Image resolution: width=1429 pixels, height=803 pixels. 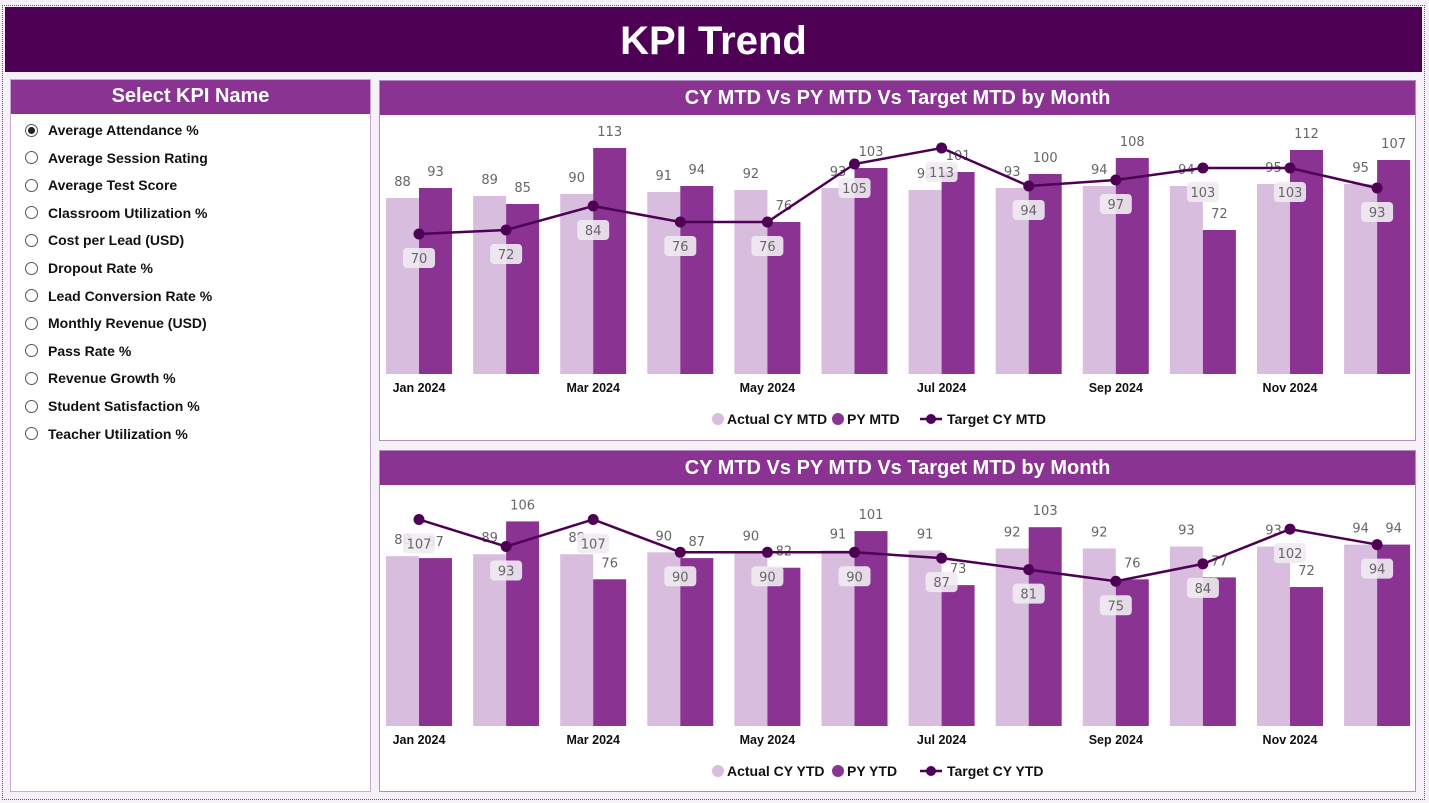 I want to click on slicer-option: Classroom Utilization %, so click(x=116, y=213).